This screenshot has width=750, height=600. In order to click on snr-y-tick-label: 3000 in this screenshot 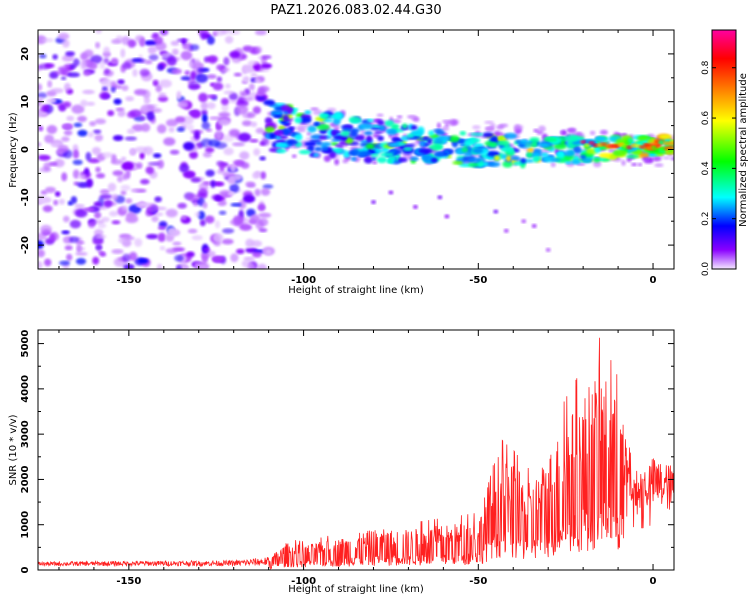, I will do `click(25, 434)`.